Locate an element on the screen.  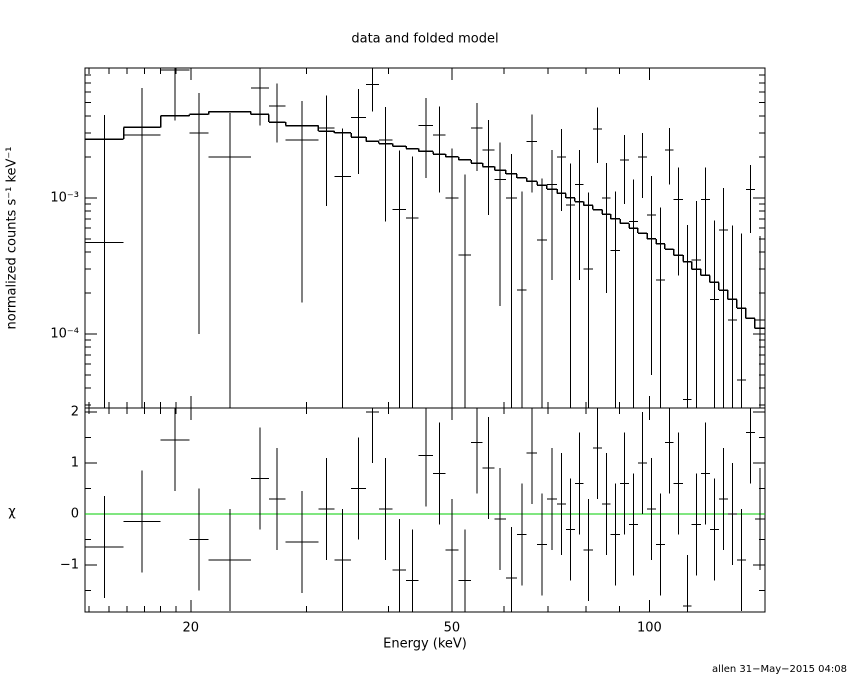
y-tick-label: 2 is located at coordinates (75, 412).